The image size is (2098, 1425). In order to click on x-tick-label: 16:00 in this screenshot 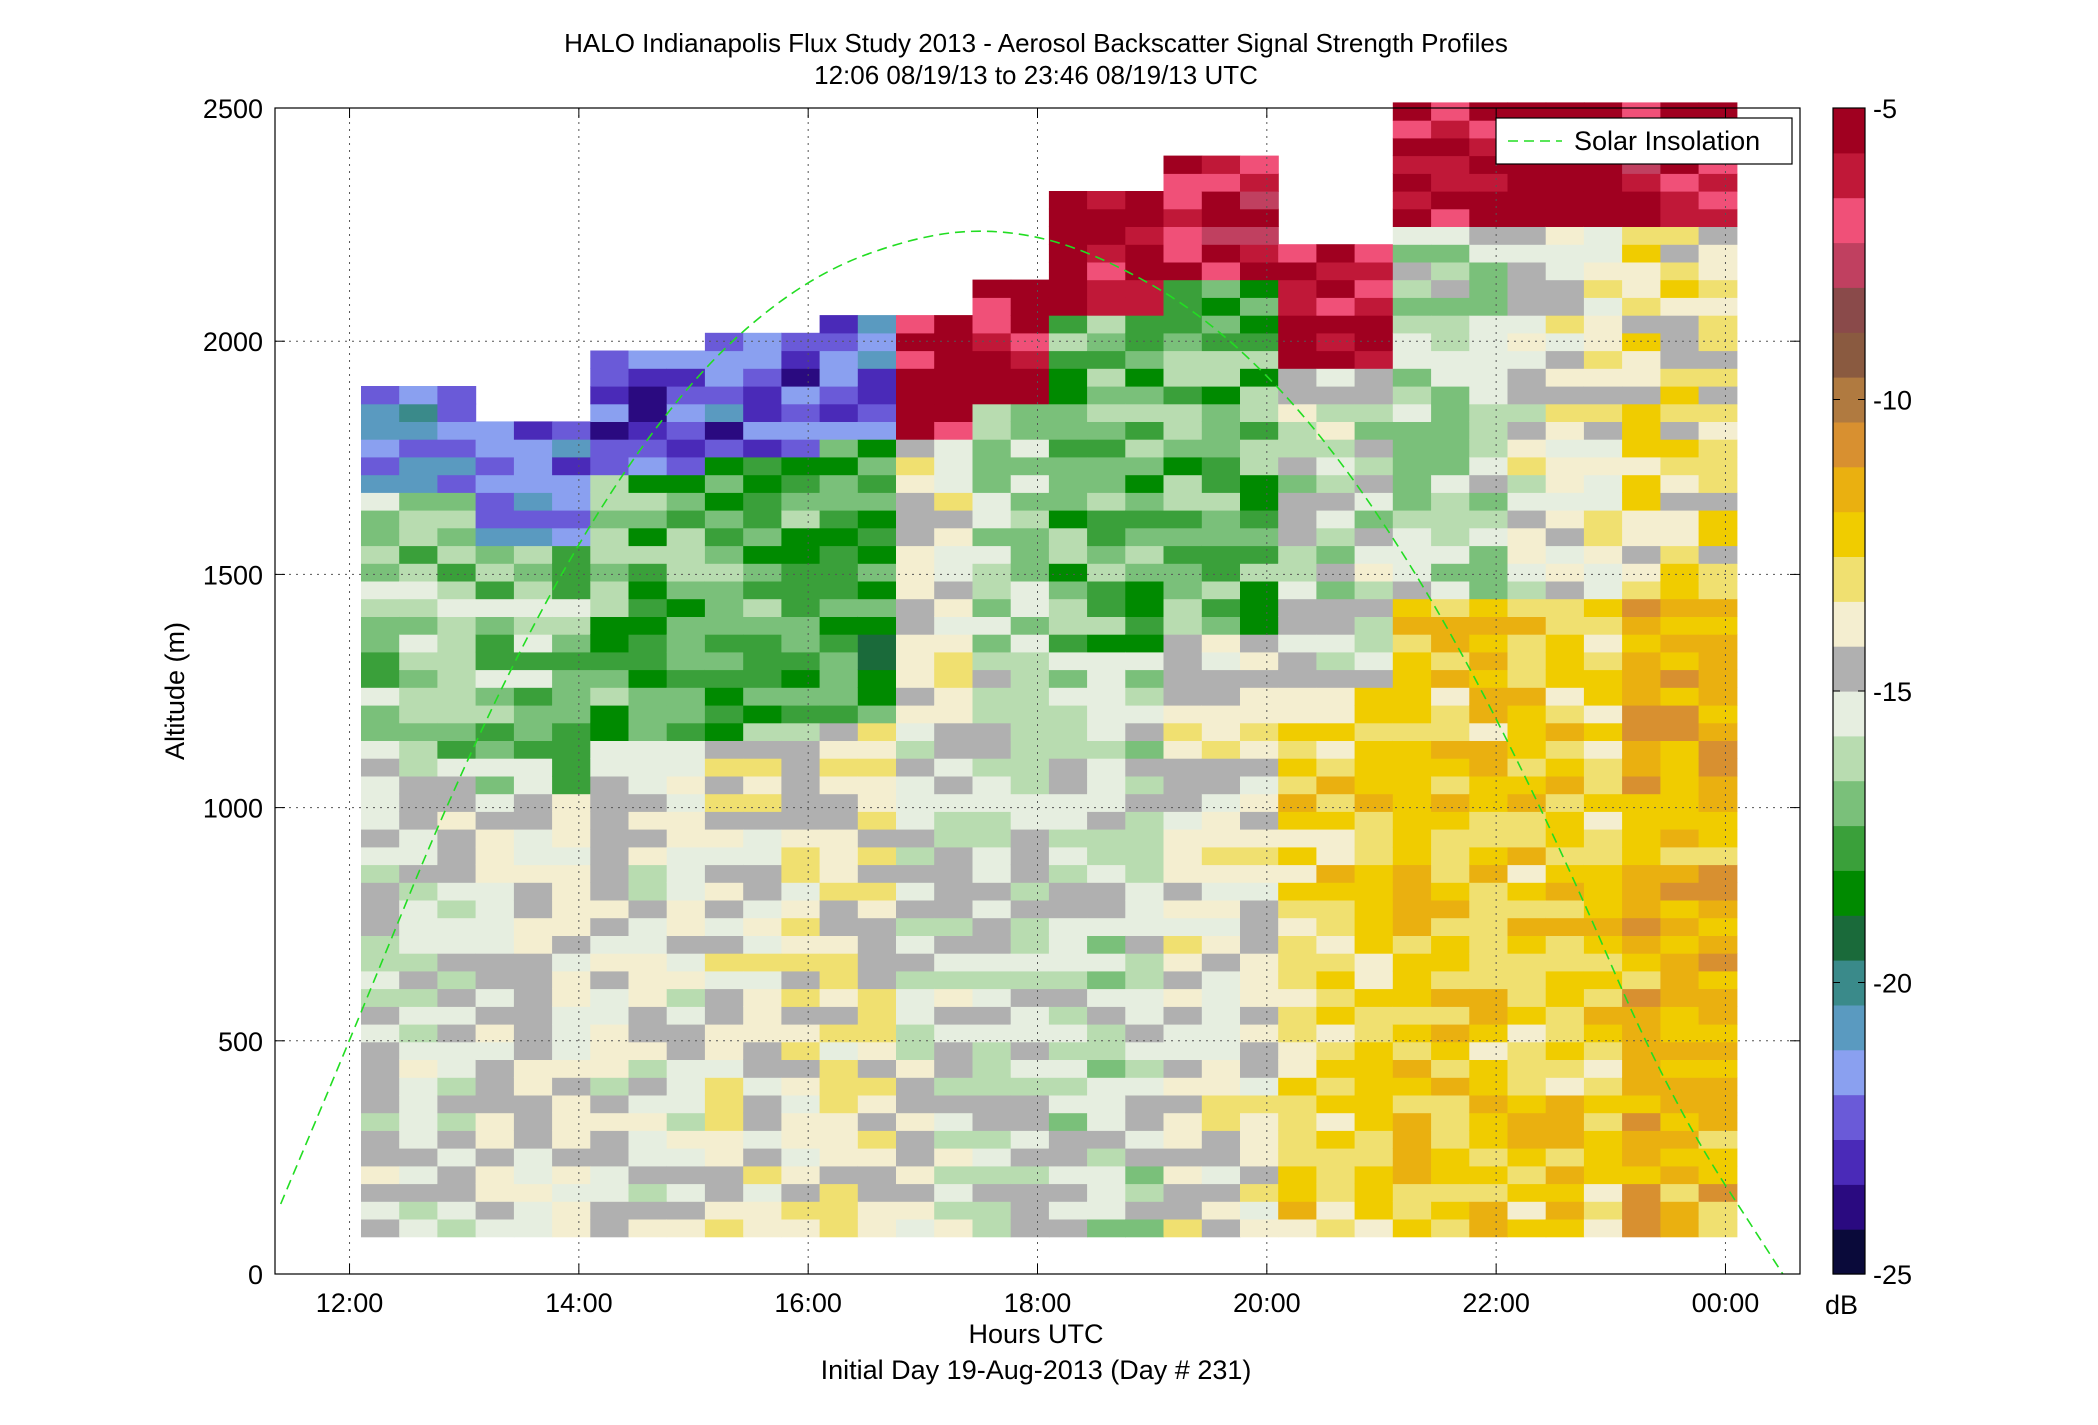, I will do `click(808, 1303)`.